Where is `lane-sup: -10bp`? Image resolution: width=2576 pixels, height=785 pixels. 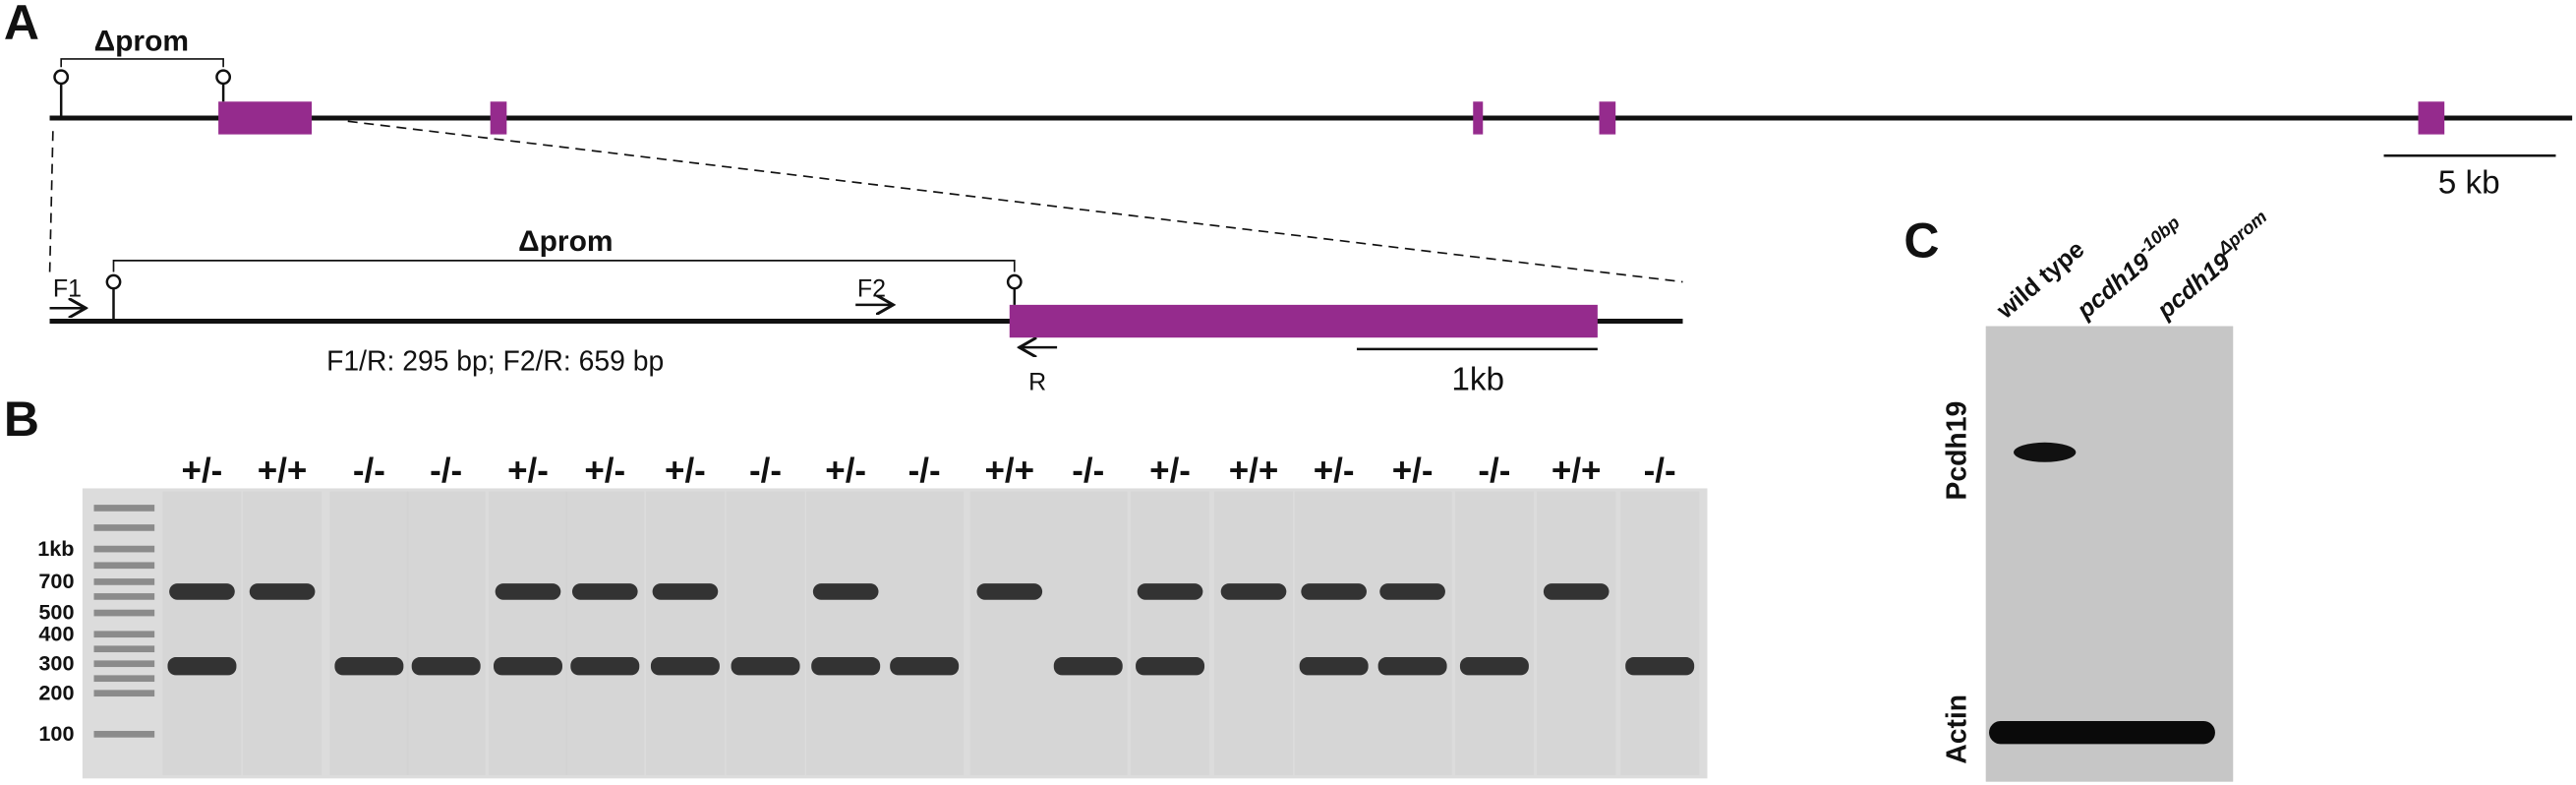
lane-sup: -10bp is located at coordinates (2159, 234).